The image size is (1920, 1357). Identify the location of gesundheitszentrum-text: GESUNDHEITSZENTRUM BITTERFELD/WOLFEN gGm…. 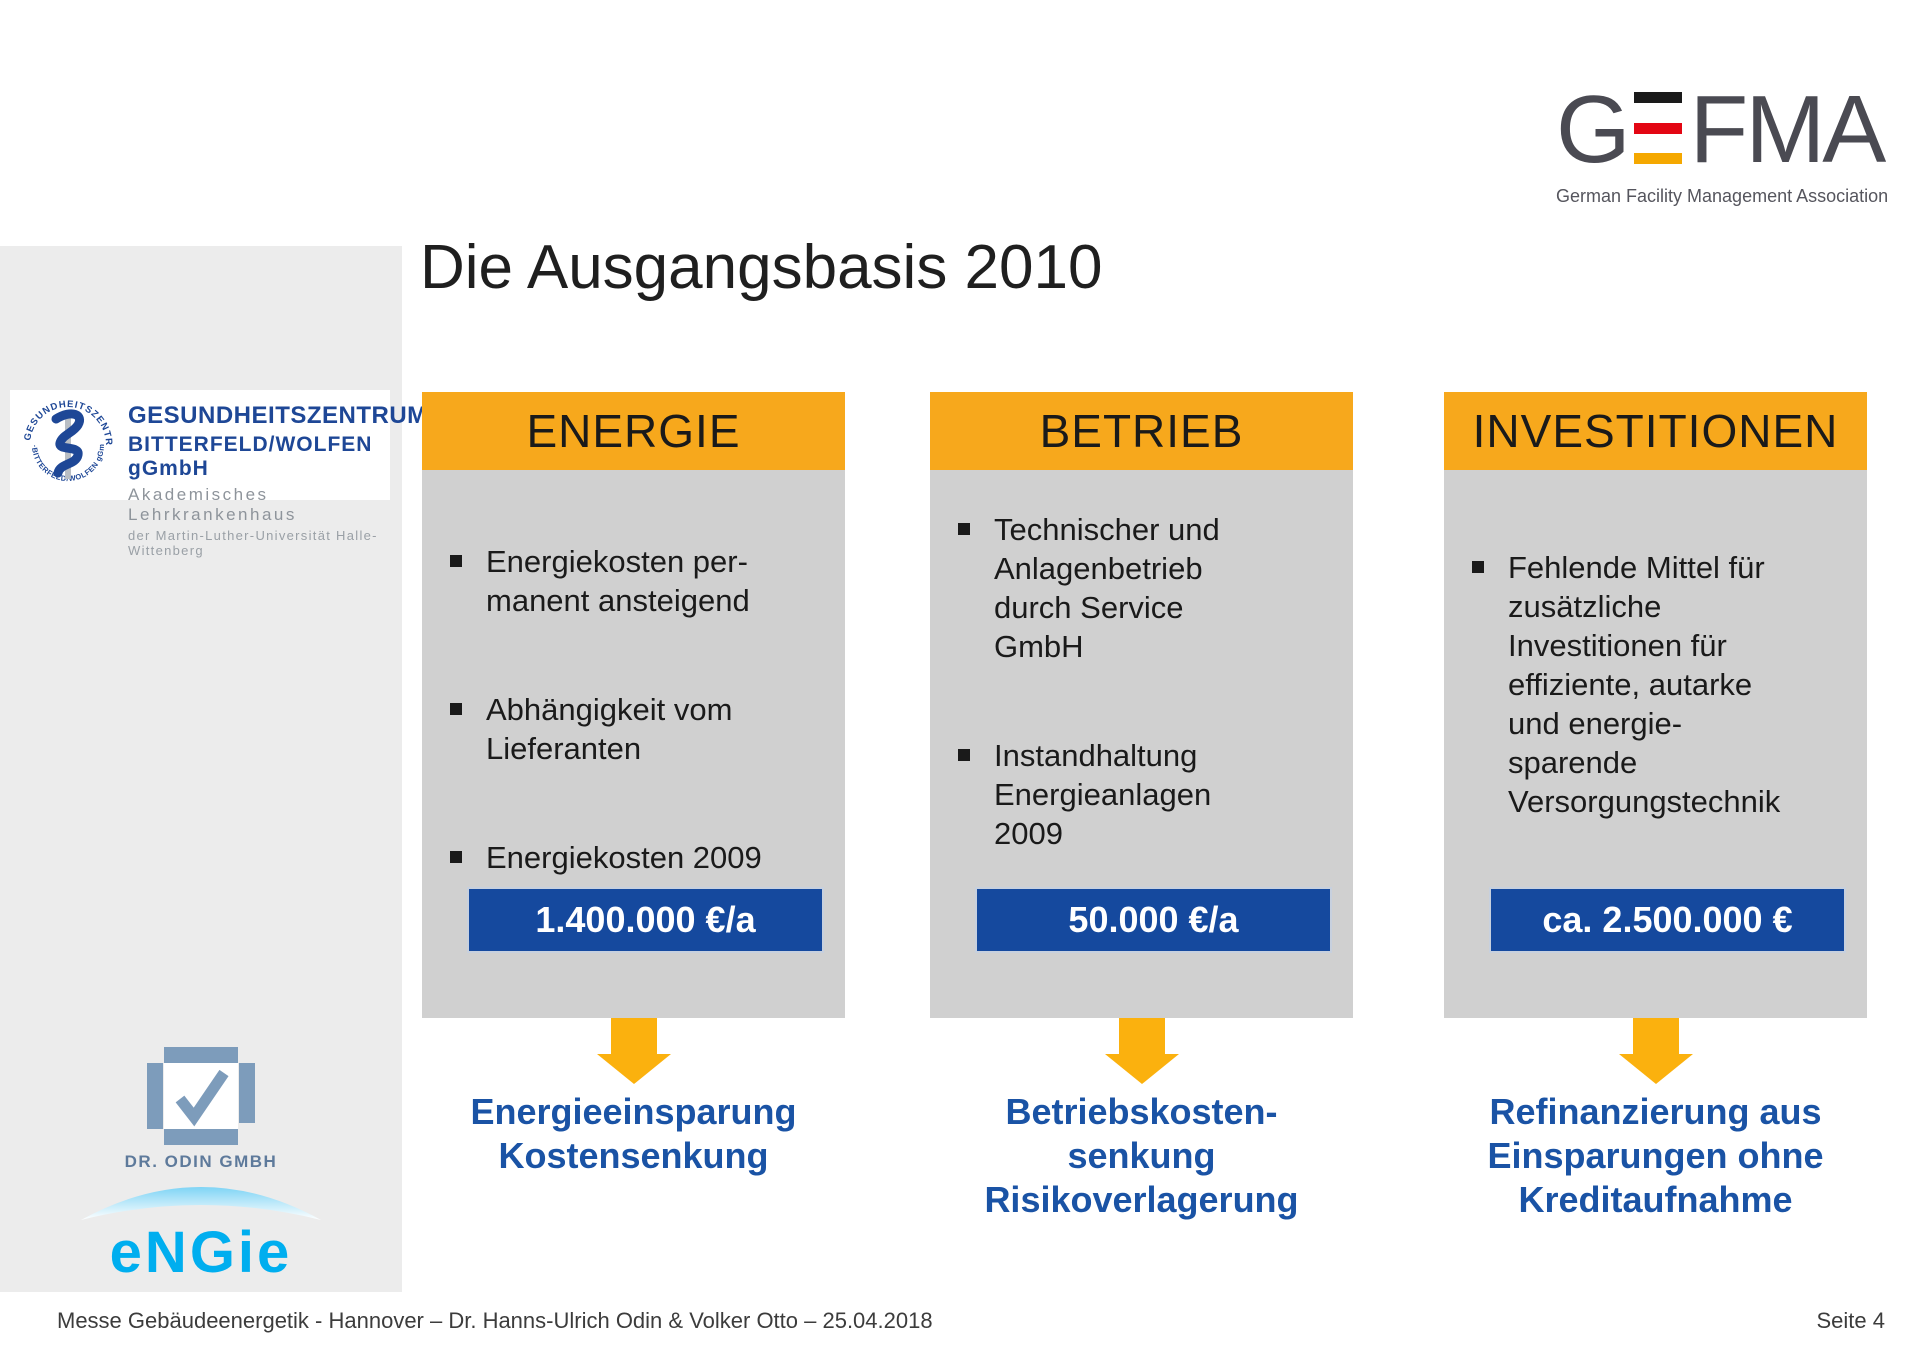
(278, 480).